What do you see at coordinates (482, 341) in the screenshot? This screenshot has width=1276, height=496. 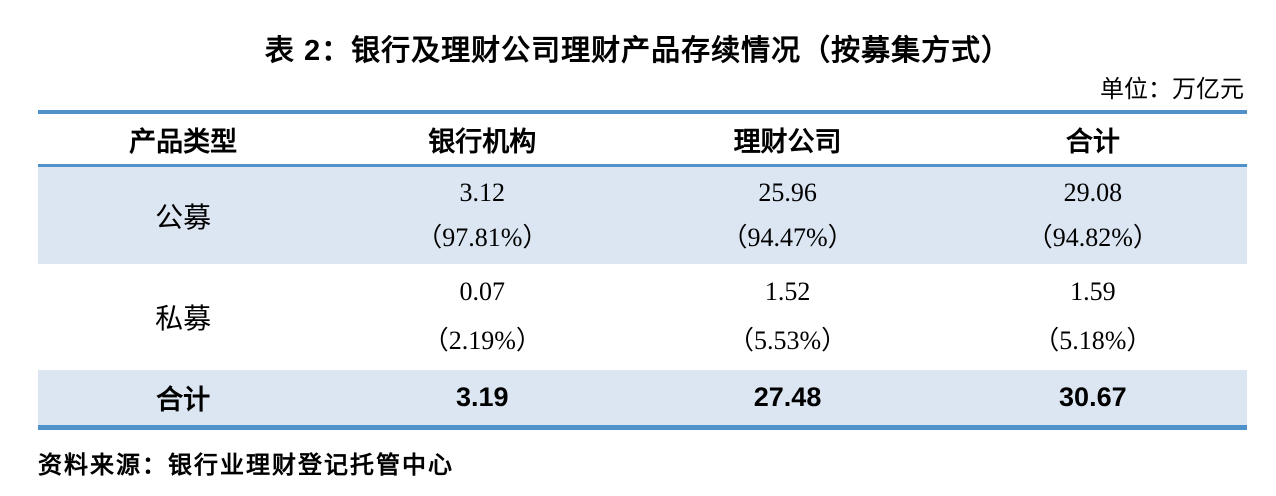 I see `cell-percent: （2.19%）` at bounding box center [482, 341].